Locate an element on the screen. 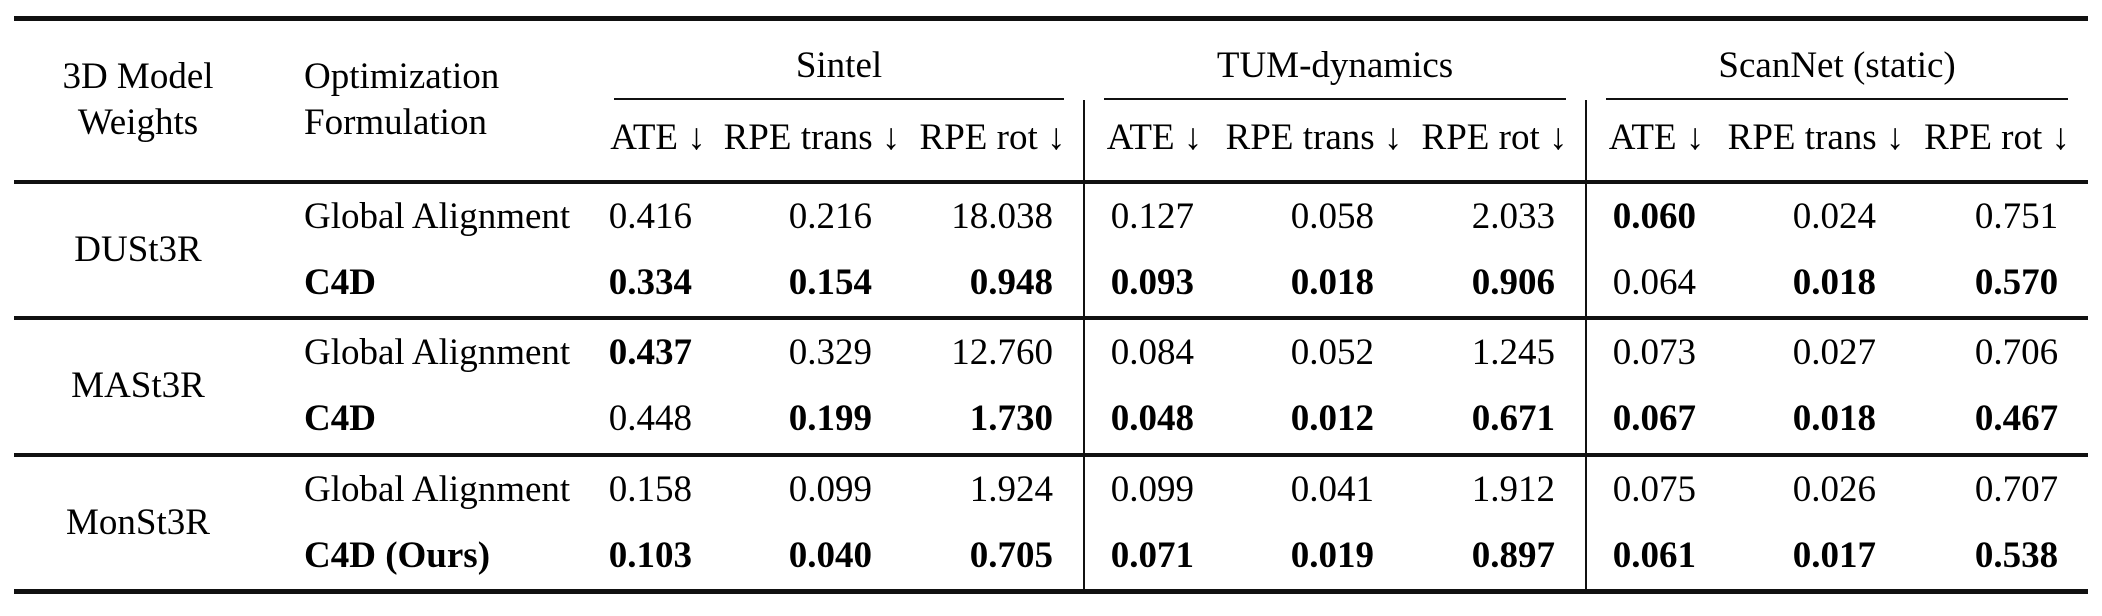  metric-value: 0.570 is located at coordinates (2016, 282).